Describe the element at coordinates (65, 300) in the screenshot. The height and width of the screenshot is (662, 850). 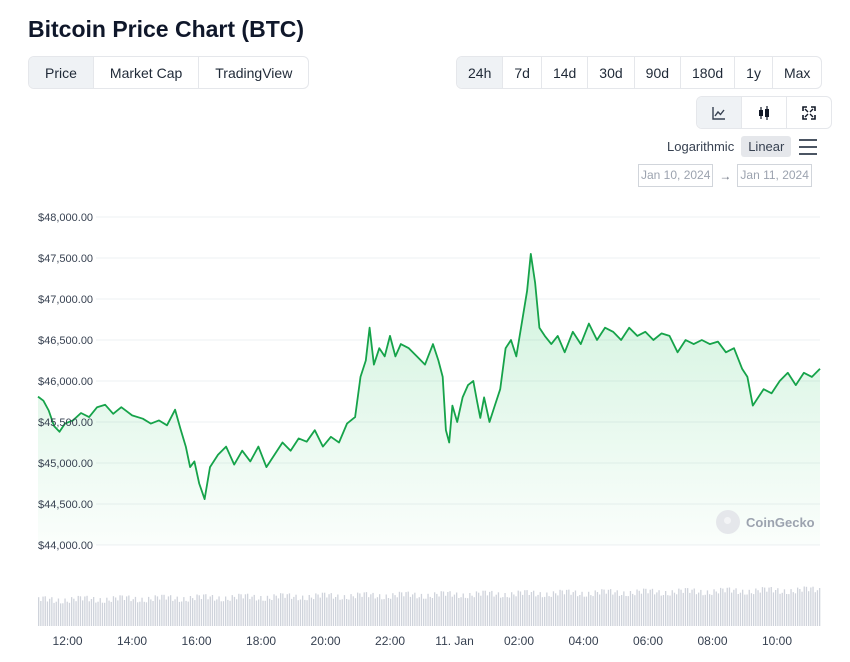
I see `y-tick-label: $47,000.00` at that location.